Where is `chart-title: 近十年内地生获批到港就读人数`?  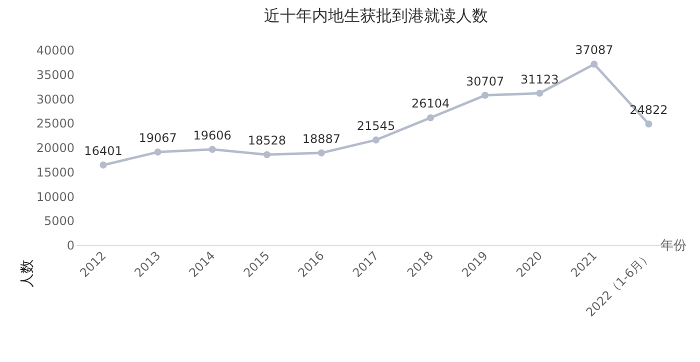 chart-title: 近十年内地生获批到港就读人数 is located at coordinates (376, 15).